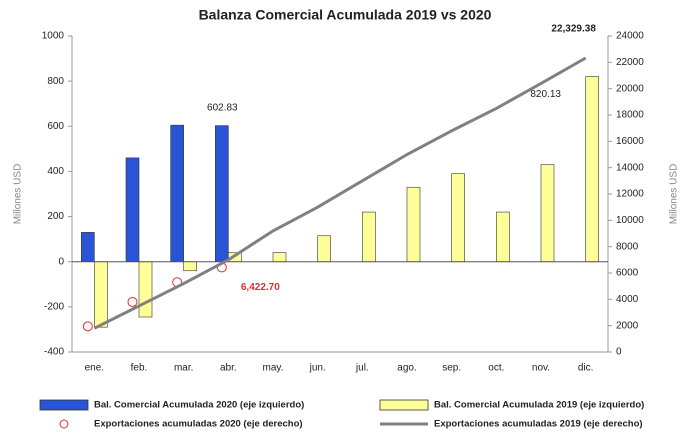 This screenshot has height=434, width=690. I want to click on x-tick-label: ene., so click(94, 368).